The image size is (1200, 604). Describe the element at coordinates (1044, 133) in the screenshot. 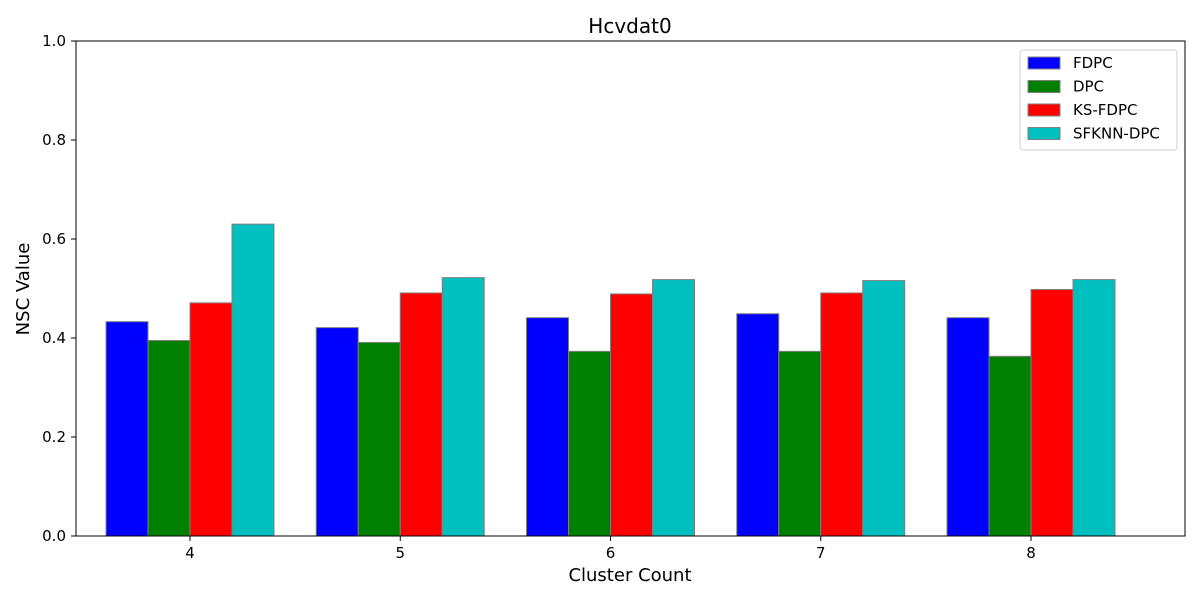

I see `legend-swatch-sfknn-dpc` at that location.